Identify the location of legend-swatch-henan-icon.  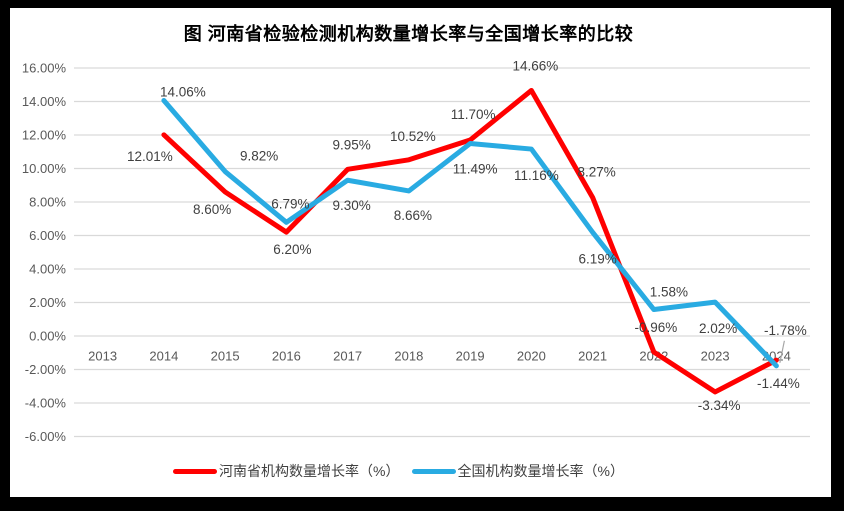
(195, 471).